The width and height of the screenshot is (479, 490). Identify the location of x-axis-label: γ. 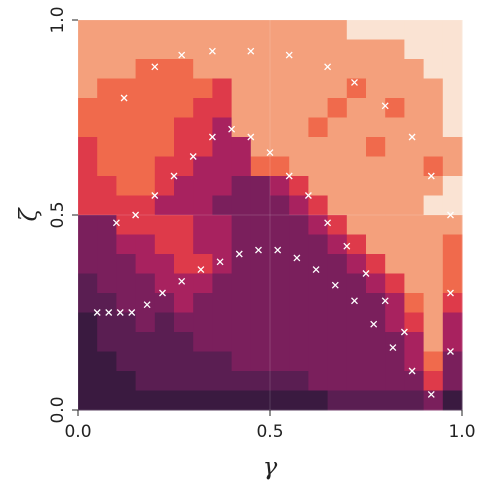
(270, 467).